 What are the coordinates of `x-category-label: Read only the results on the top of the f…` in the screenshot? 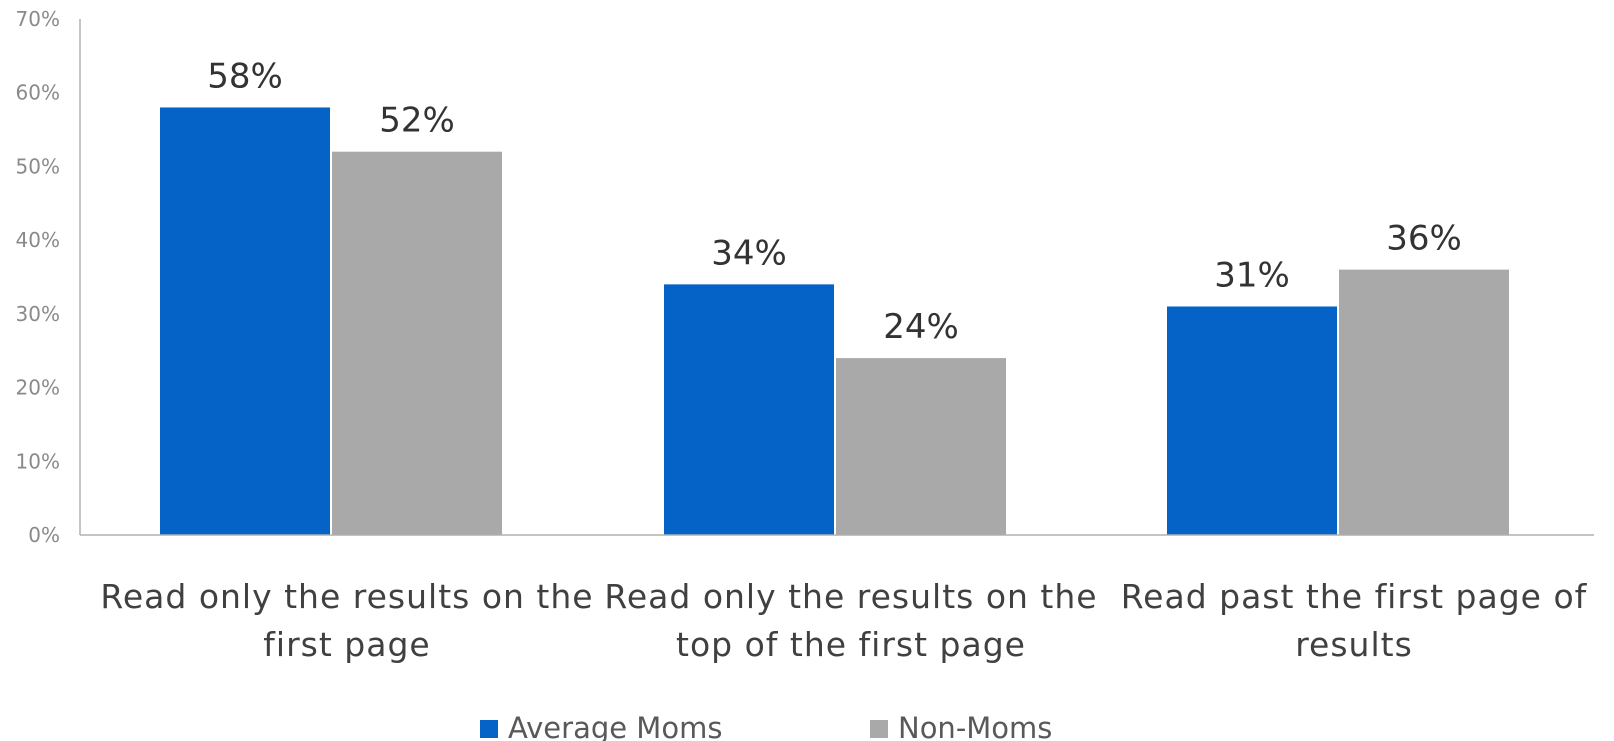 It's located at (850, 620).